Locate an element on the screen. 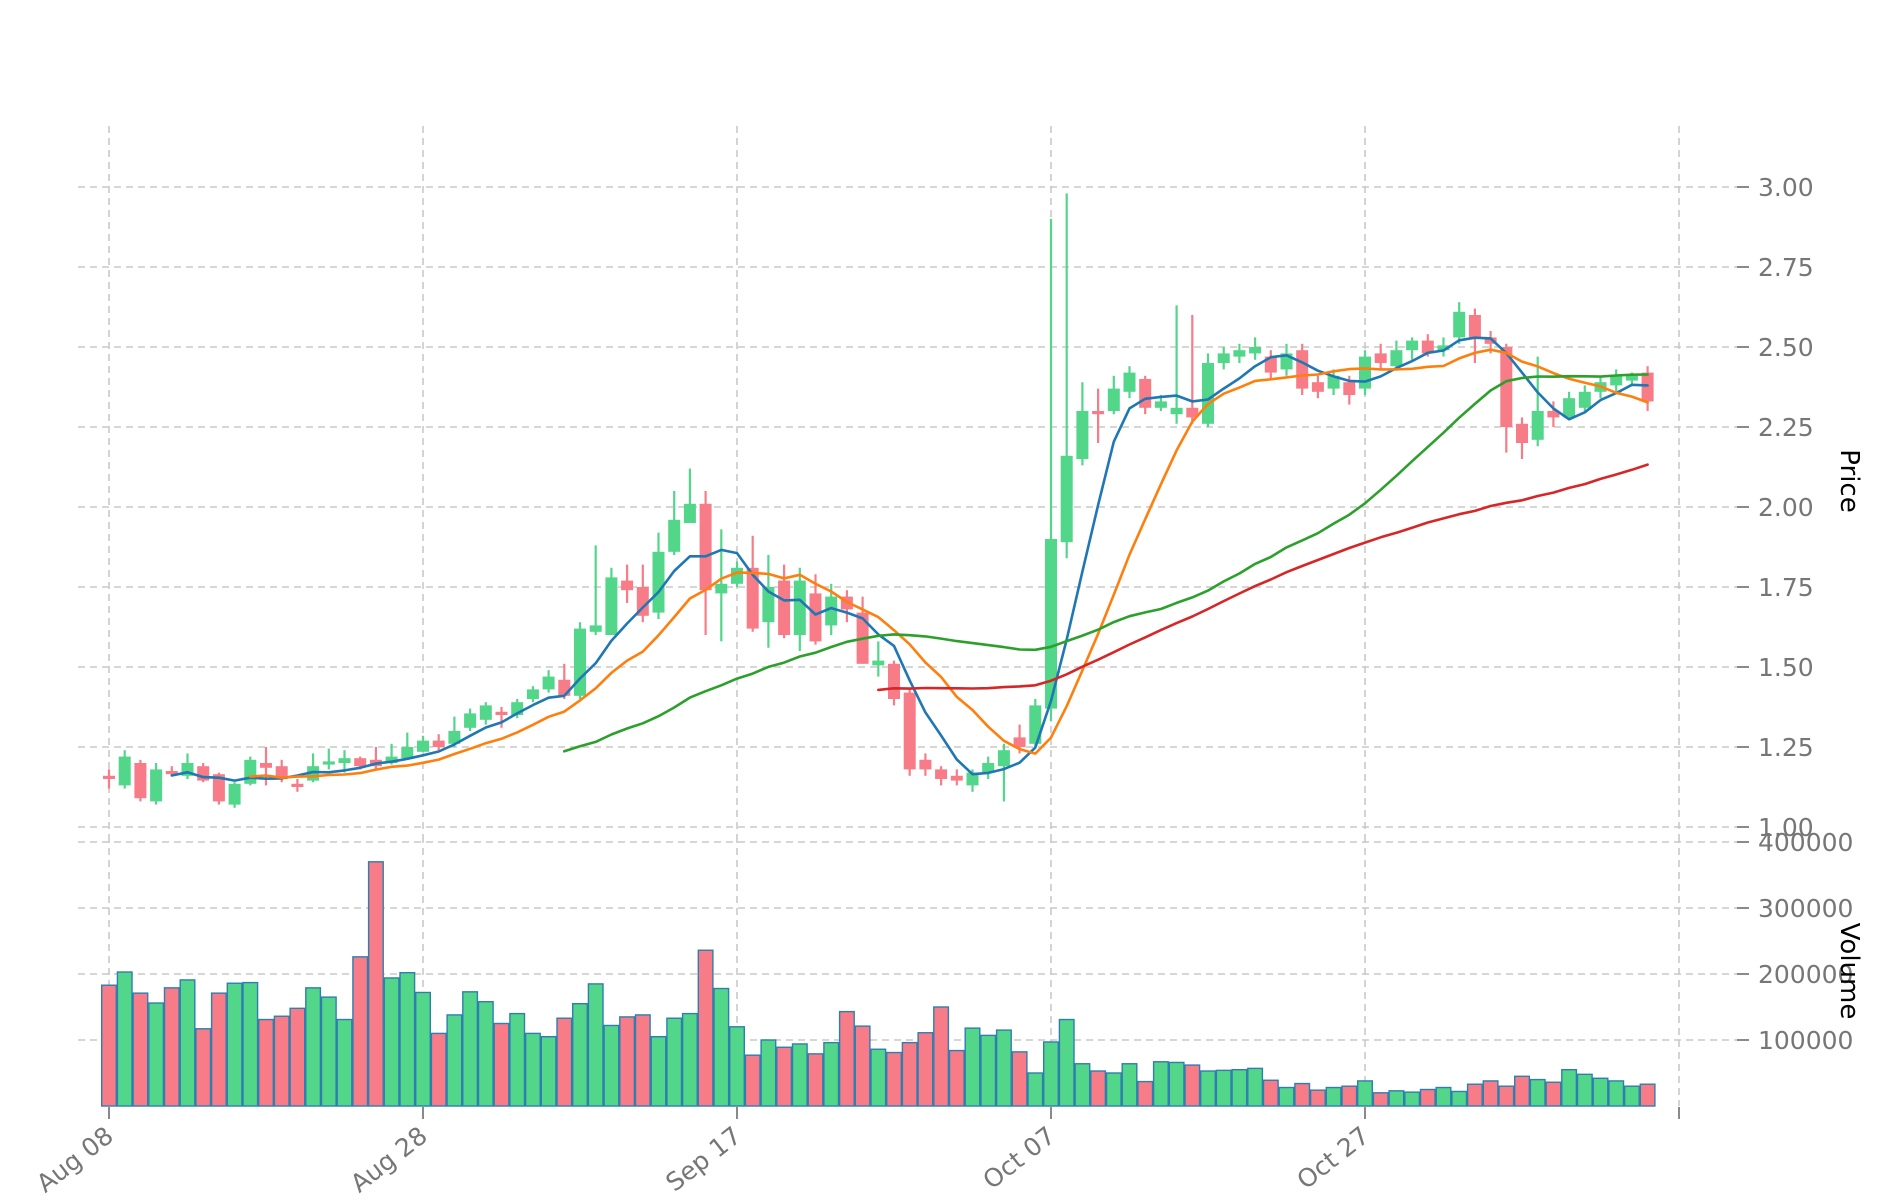  price-tick-label: 1.50 is located at coordinates (1786, 667).